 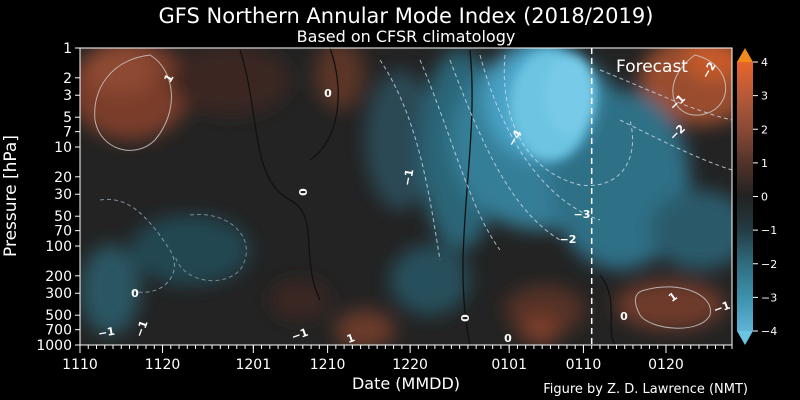 I want to click on x-axis: 1110 1120 1201 1210 1220 0101 0110 0120, so click(x=397, y=359).